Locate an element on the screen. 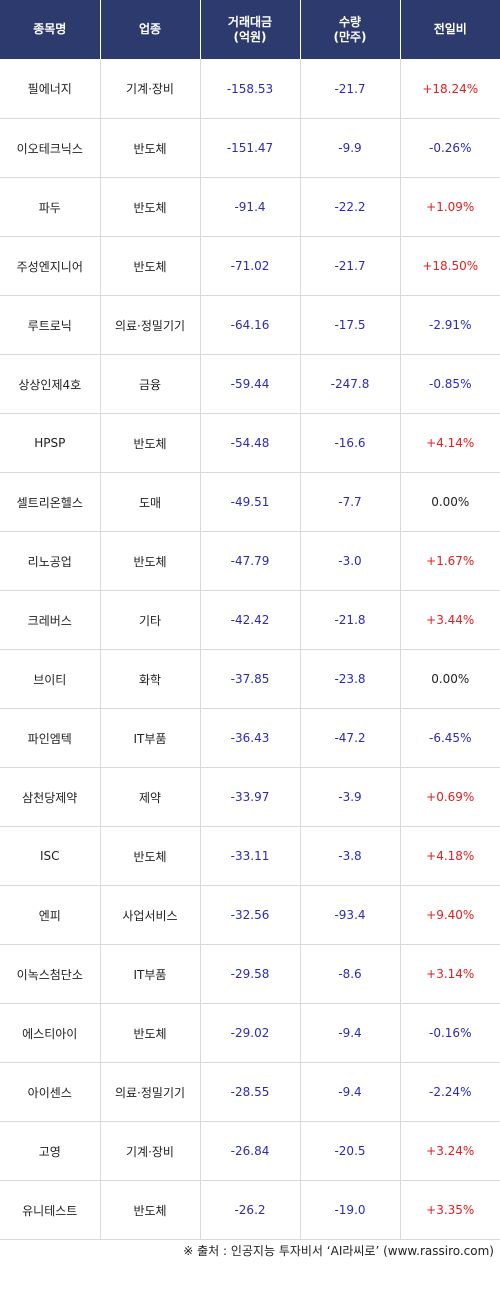 This screenshot has width=500, height=1312. table-row: 고영 기계·장비 -26.84 -20.5 +3.24% is located at coordinates (250, 1151).